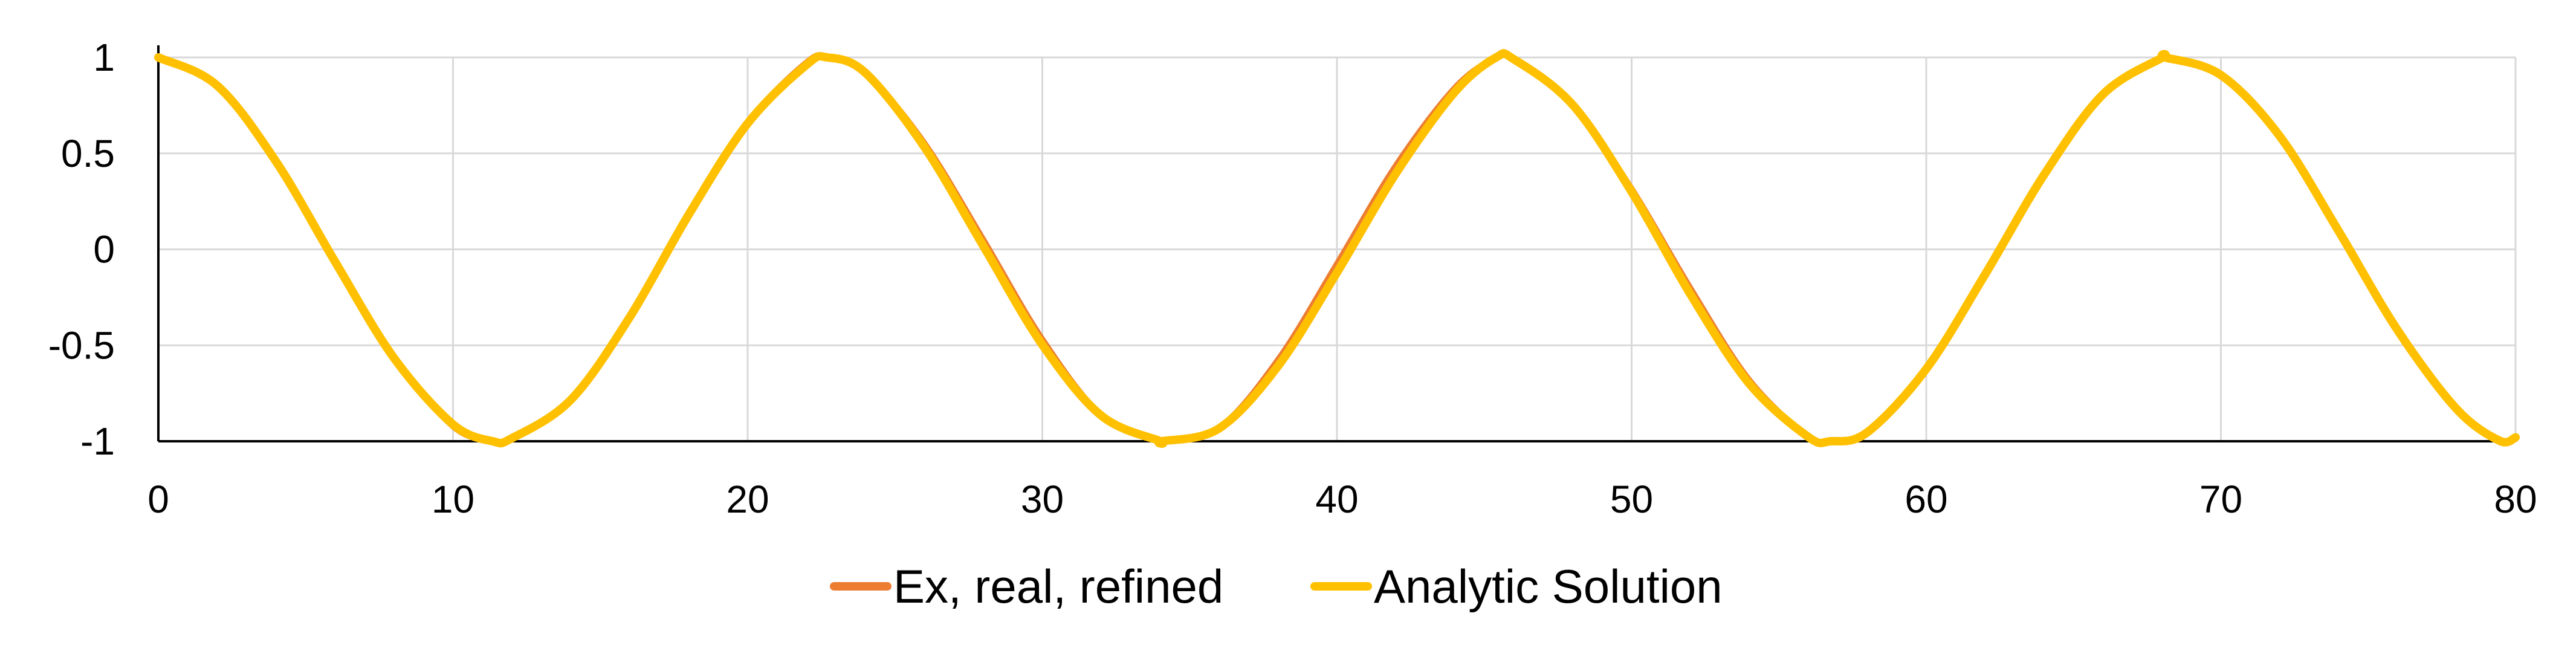 This screenshot has height=651, width=2576. I want to click on x-axis-ticks: 0 10 20 30 40 50 60 70 80, so click(1342, 499).